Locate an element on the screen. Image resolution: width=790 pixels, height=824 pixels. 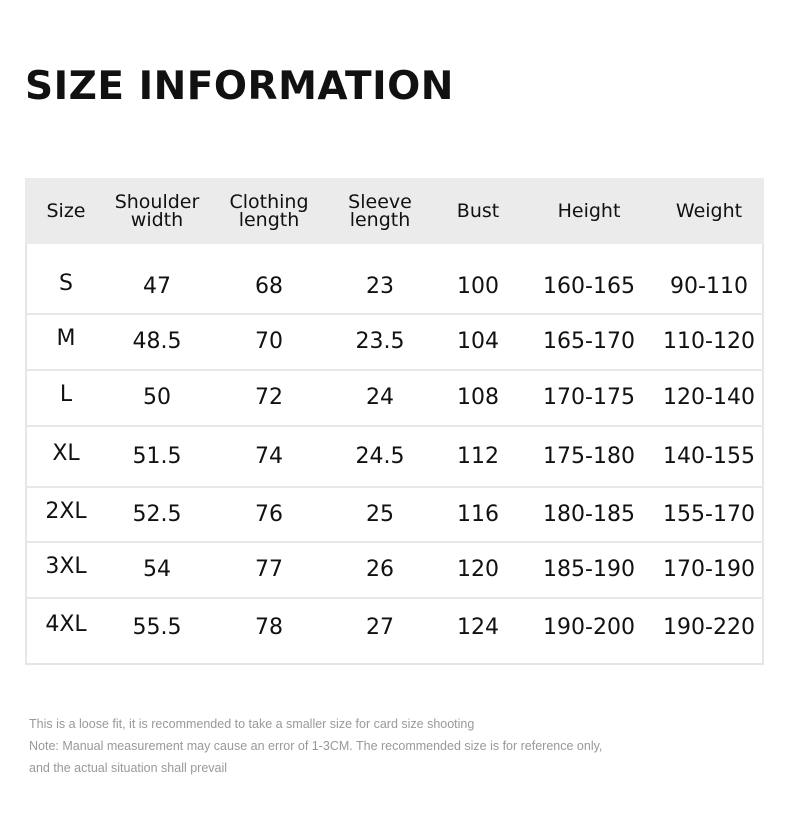
table-cell: 170-190 is located at coordinates (709, 569).